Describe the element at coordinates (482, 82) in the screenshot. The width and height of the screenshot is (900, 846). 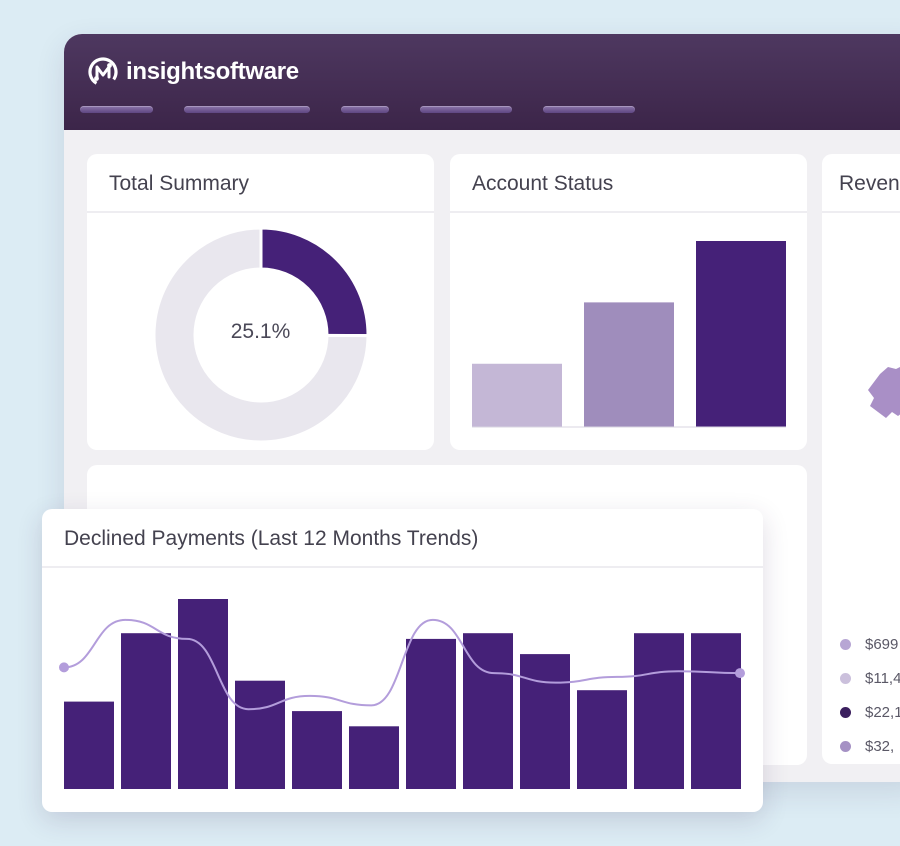
I see `top-bar: insightsoftware` at that location.